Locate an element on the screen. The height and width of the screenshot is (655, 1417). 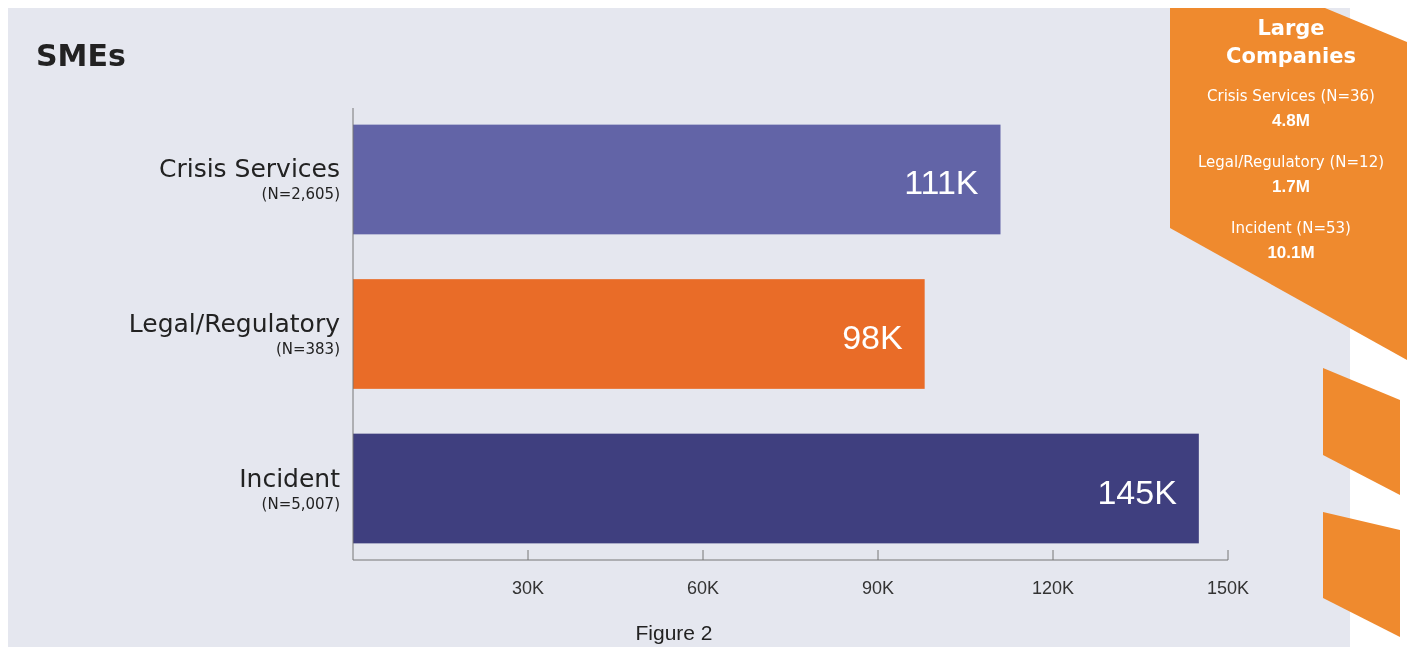
caption: Figure 2 is located at coordinates (674, 632).